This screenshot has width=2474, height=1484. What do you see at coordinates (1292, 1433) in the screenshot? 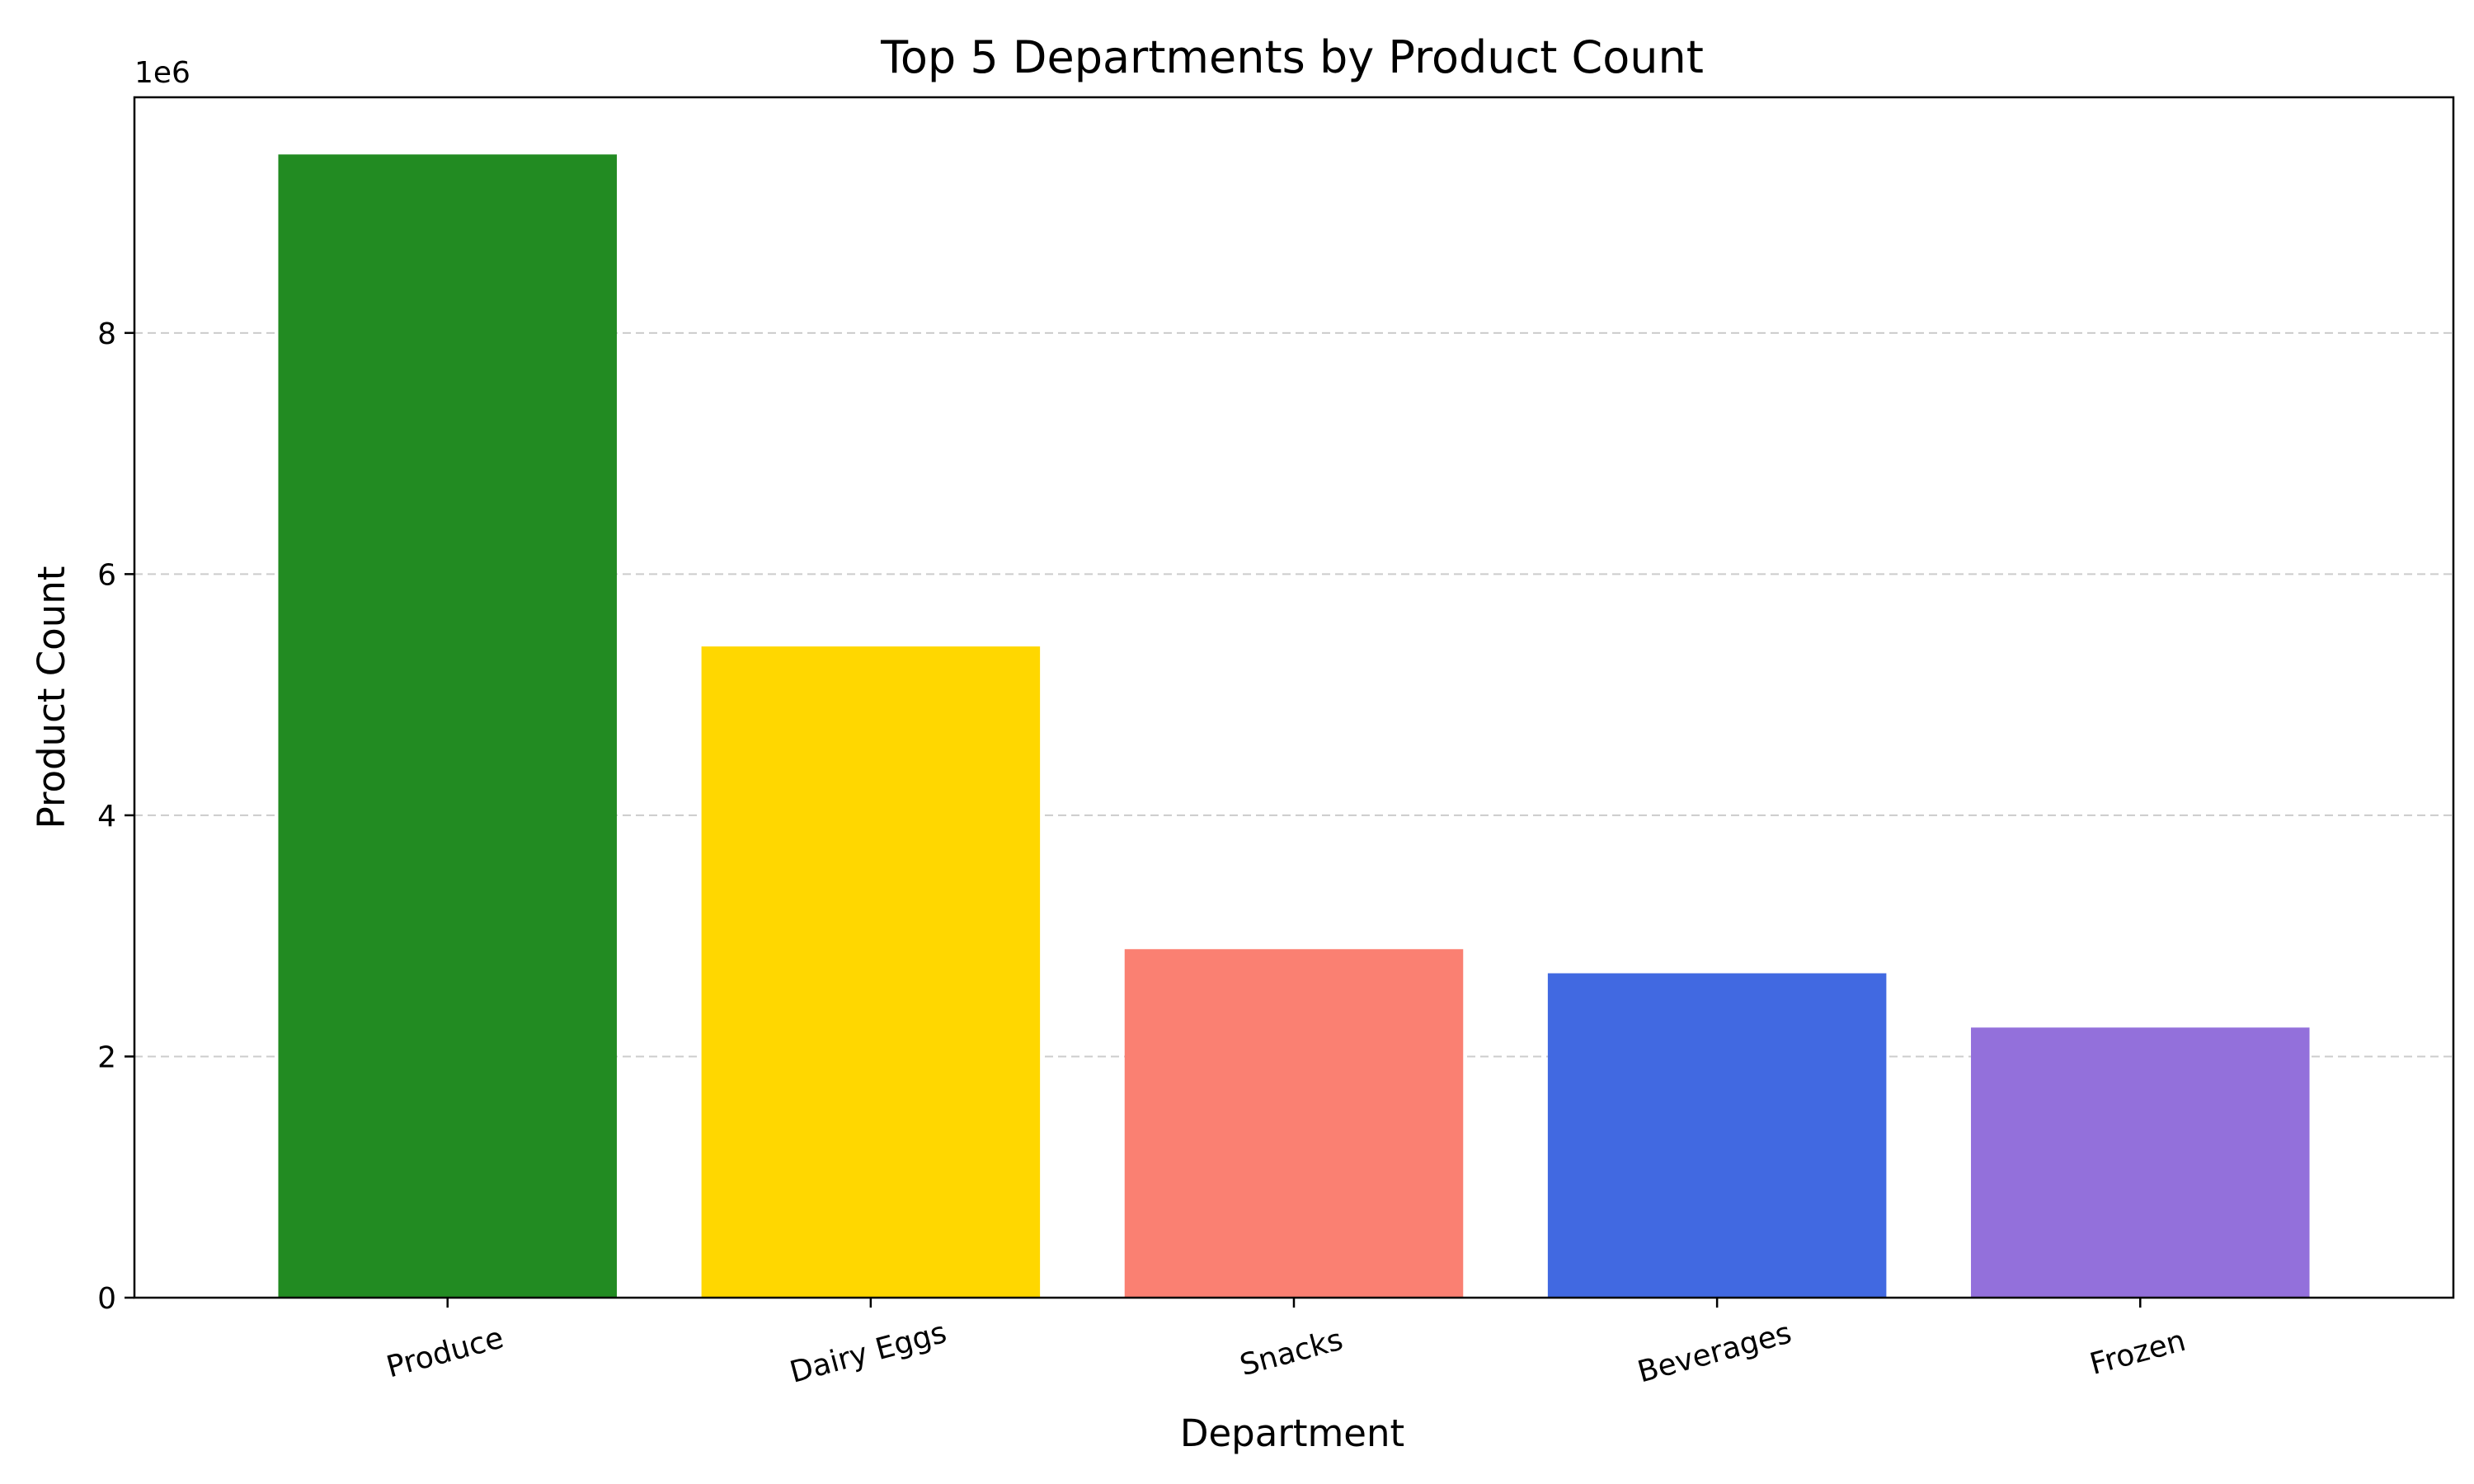
I see `x-axis-label: Department` at bounding box center [1292, 1433].